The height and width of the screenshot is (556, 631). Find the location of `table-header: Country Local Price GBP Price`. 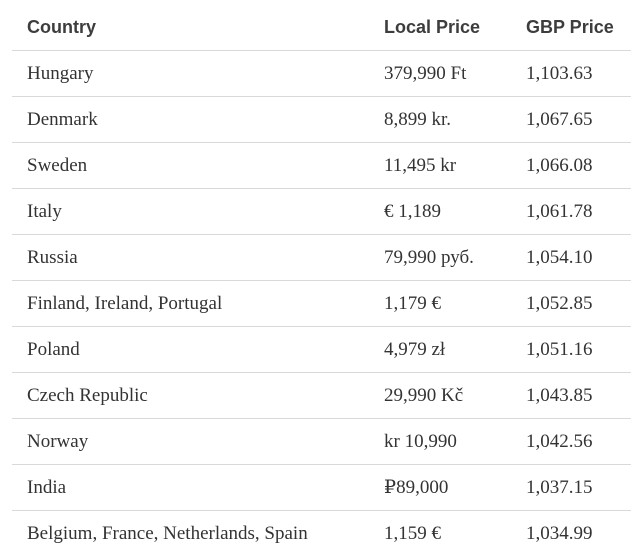

table-header: Country Local Price GBP Price is located at coordinates (321, 27).